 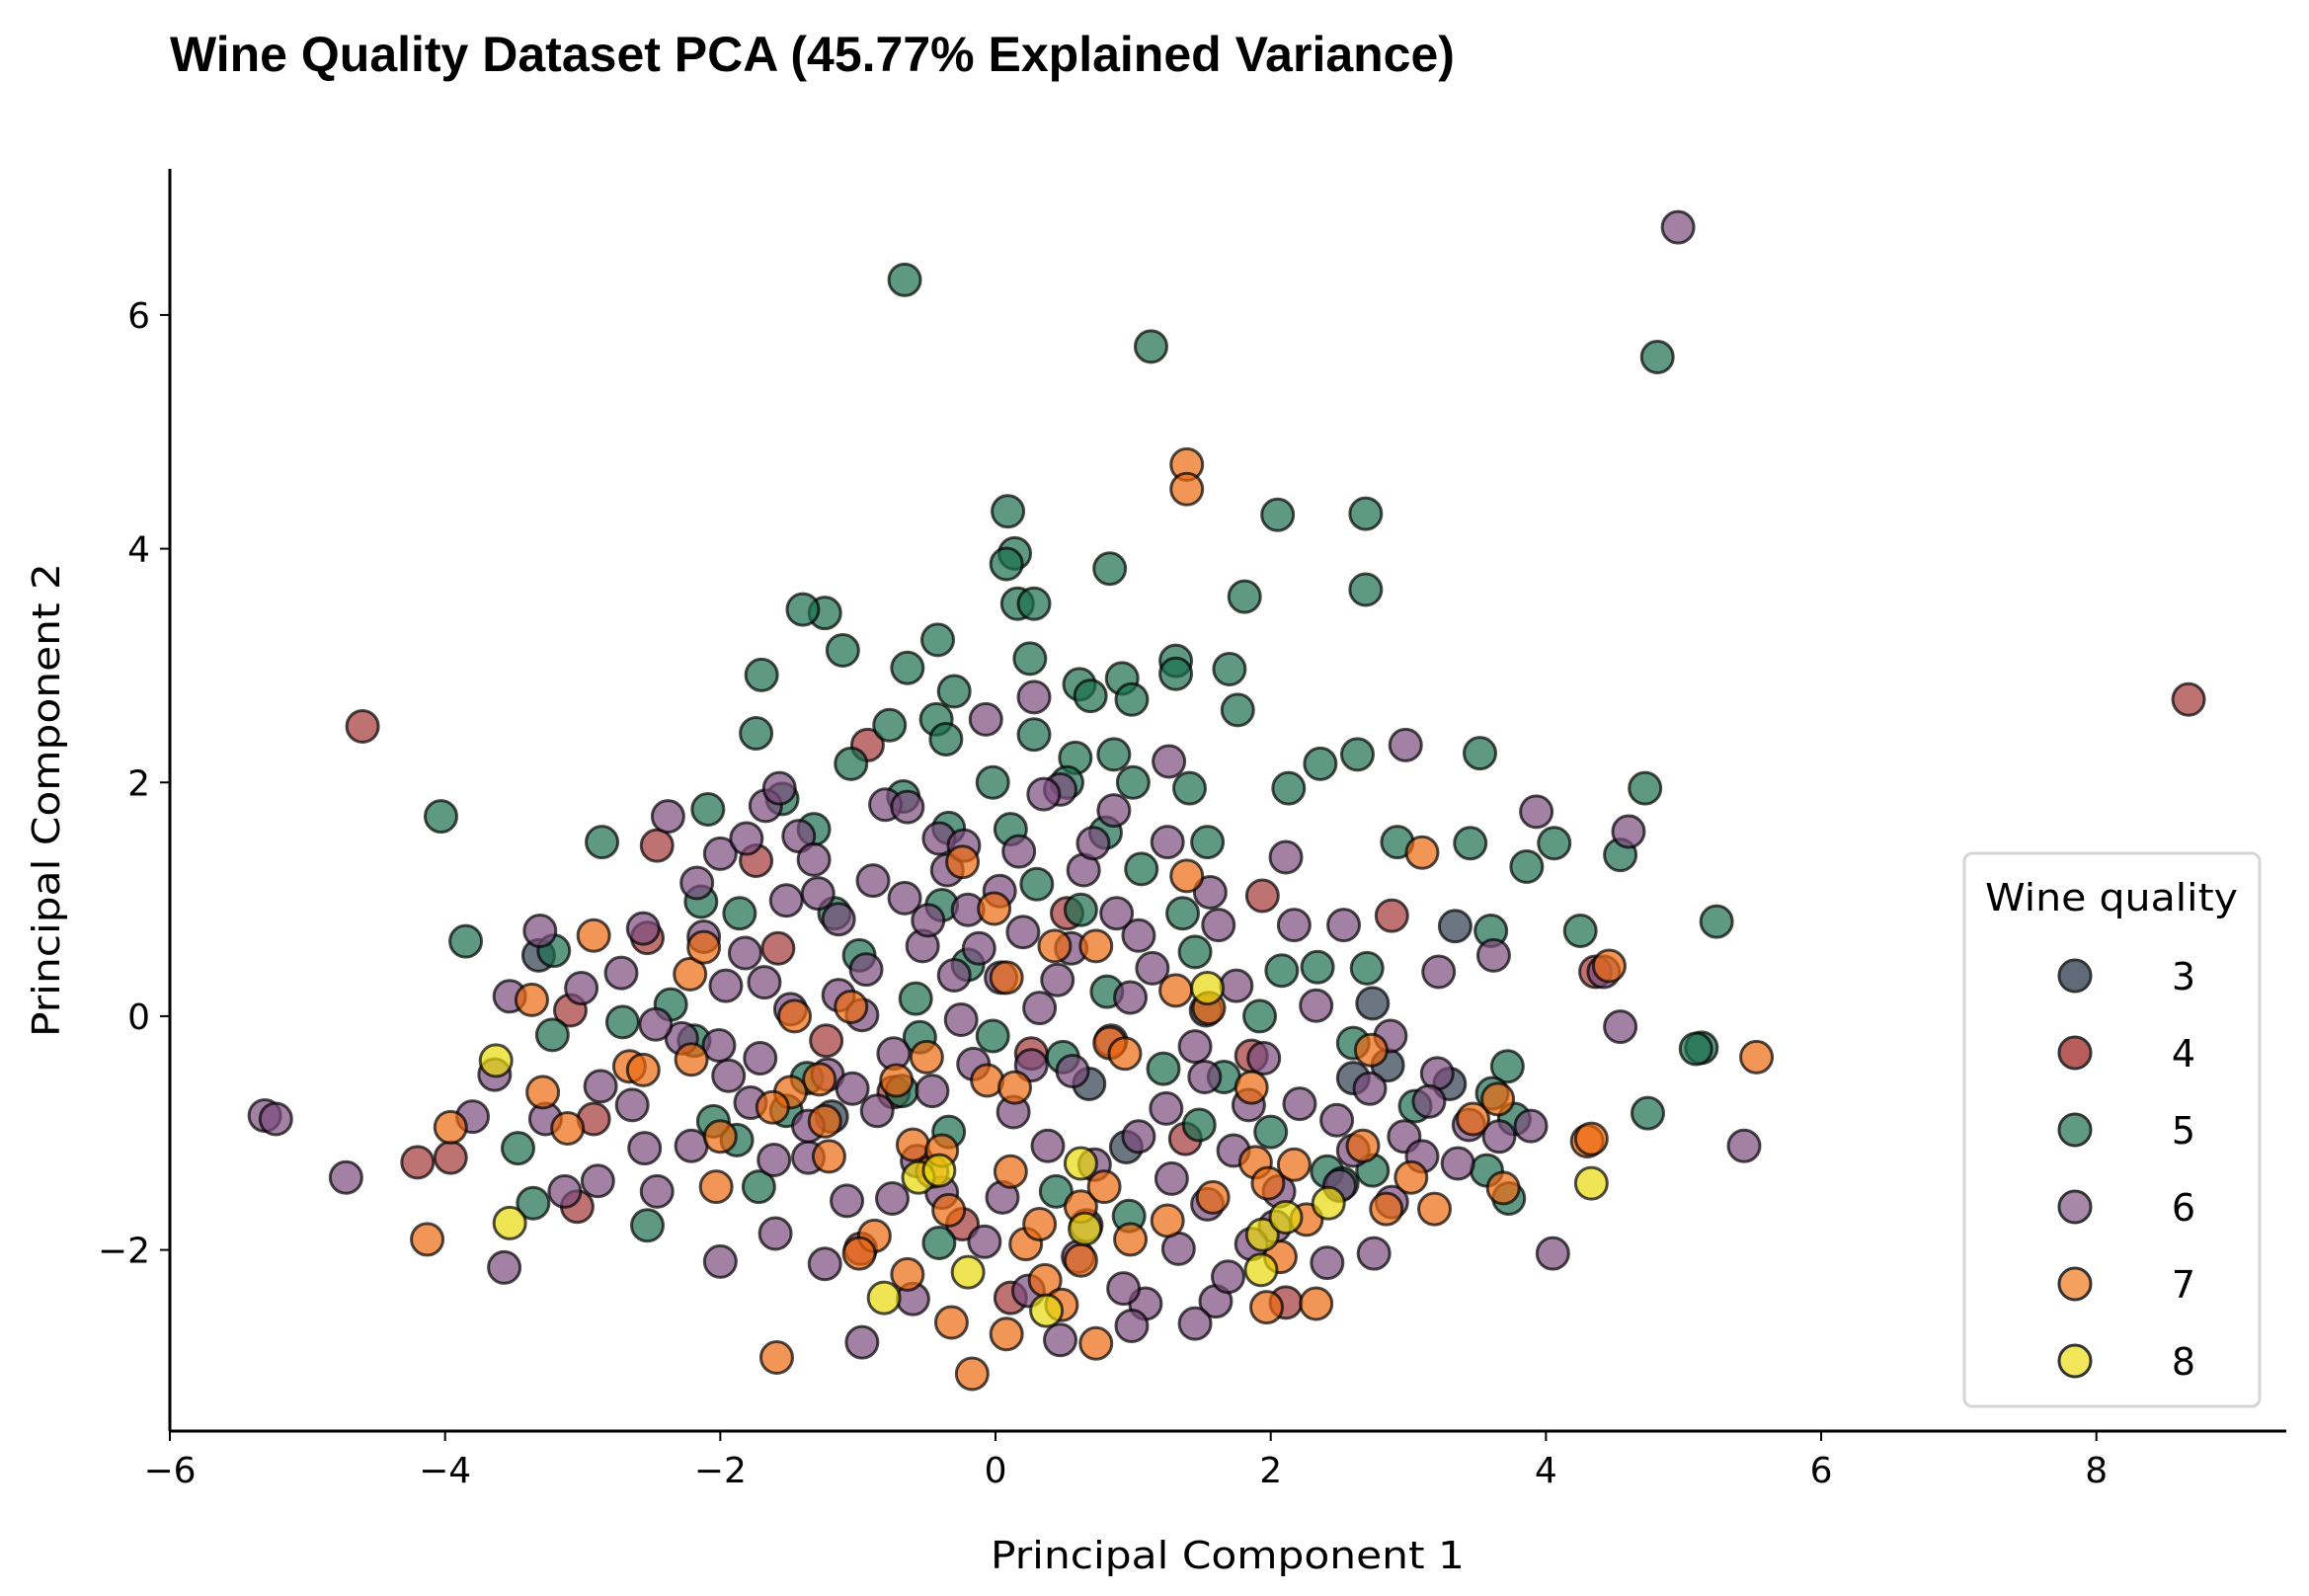 What do you see at coordinates (124, 1252) in the screenshot?
I see `y-tick-label: −2` at bounding box center [124, 1252].